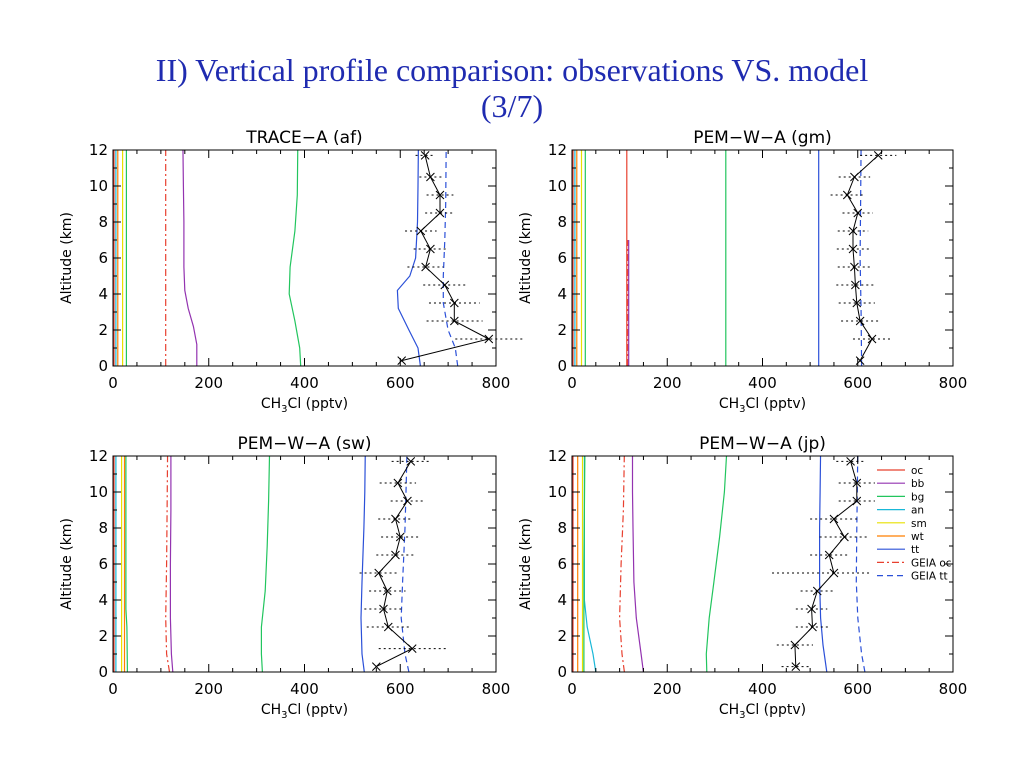 The height and width of the screenshot is (768, 1024). Describe the element at coordinates (917, 511) in the screenshot. I see `legend-label: an` at that location.